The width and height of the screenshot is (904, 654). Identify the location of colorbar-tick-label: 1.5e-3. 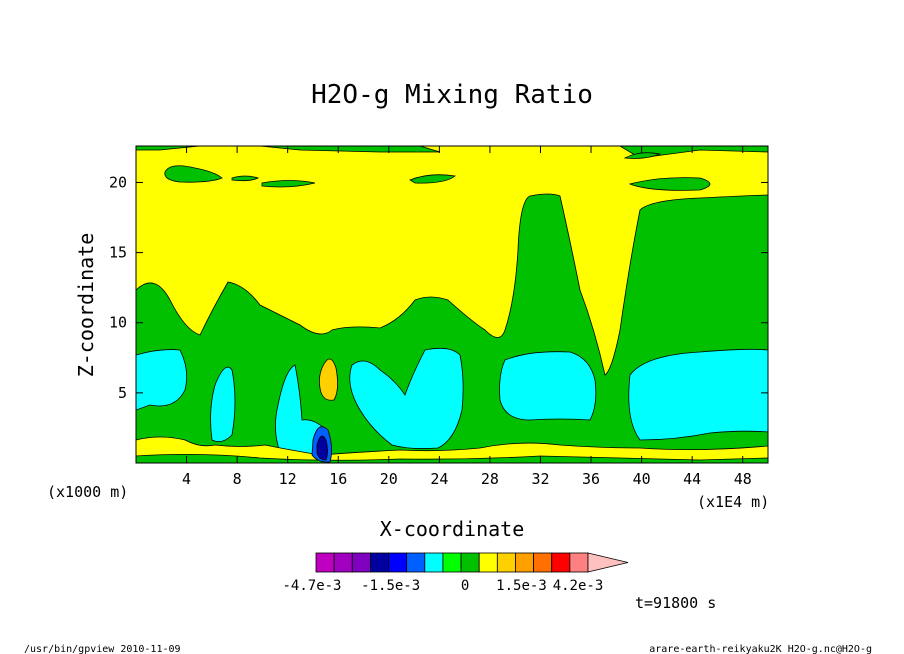
(521, 586).